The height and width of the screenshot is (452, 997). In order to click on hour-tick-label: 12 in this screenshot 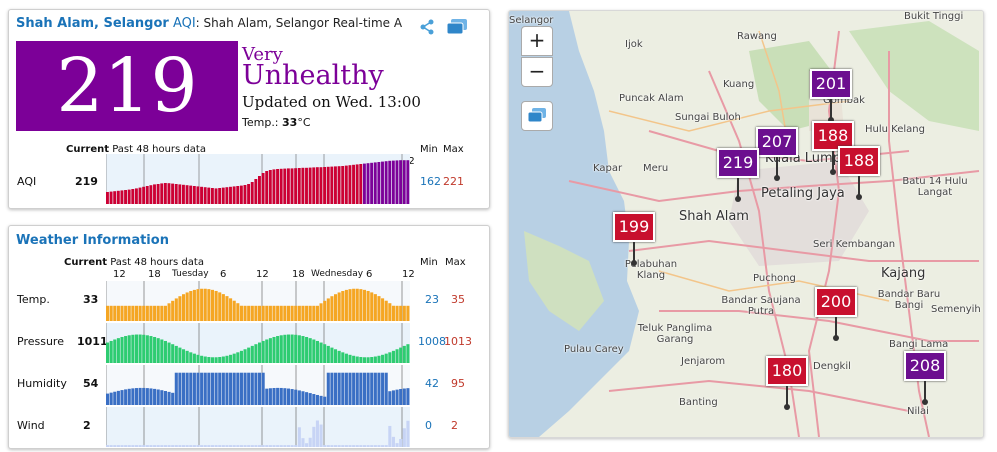, I will do `click(262, 274)`.